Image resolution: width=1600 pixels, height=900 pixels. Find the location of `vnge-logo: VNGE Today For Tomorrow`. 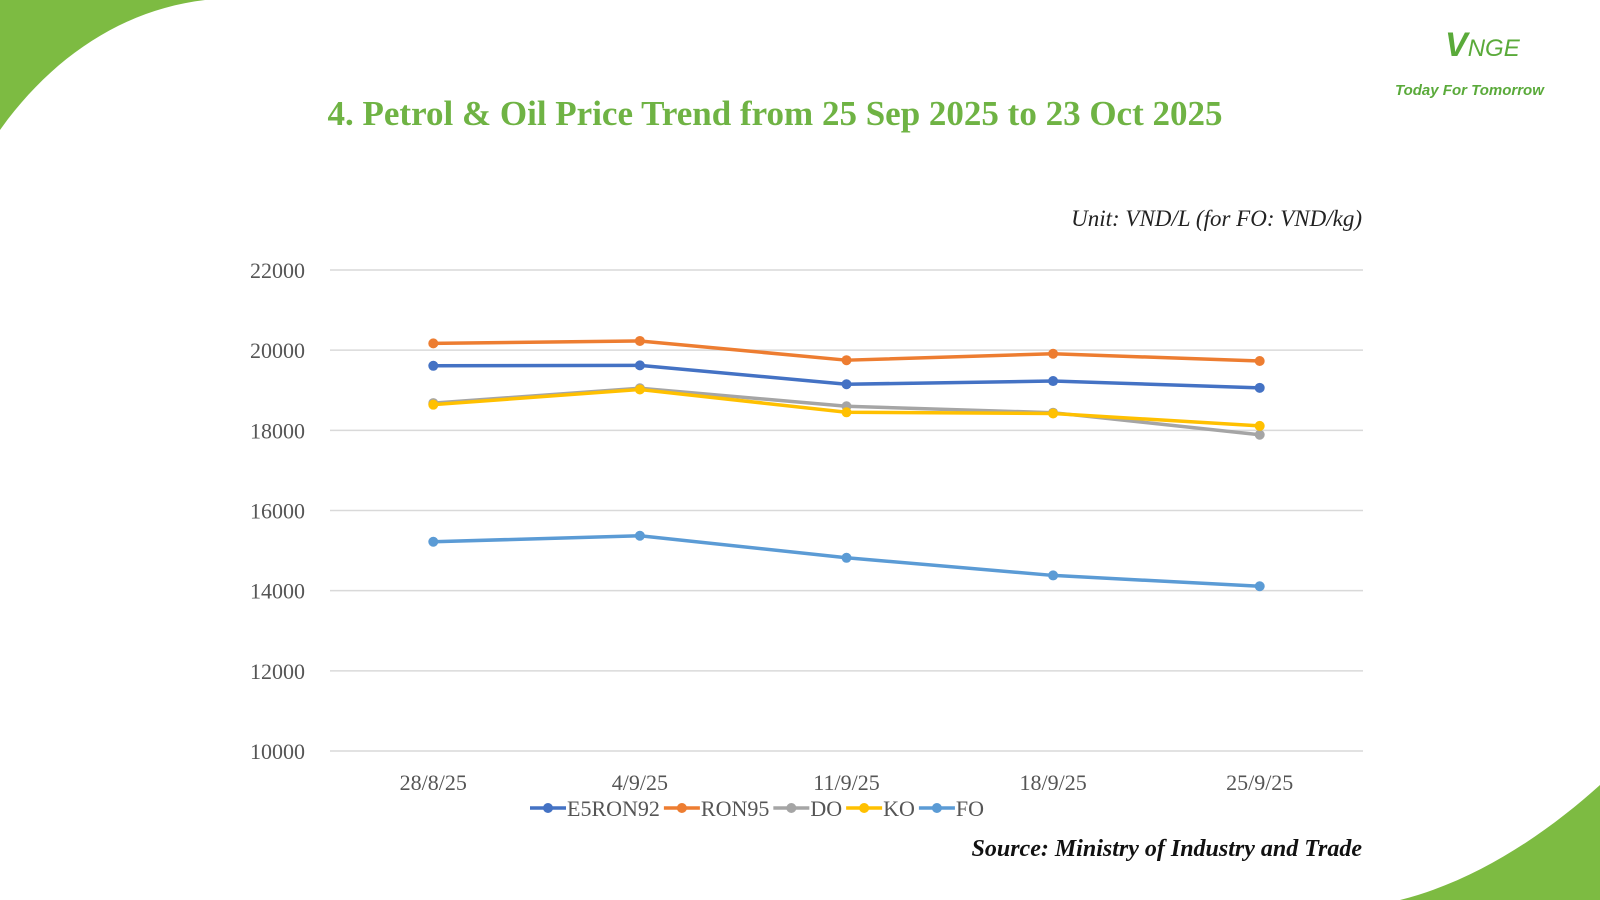

vnge-logo: VNGE Today For Tomorrow is located at coordinates (1490, 63).